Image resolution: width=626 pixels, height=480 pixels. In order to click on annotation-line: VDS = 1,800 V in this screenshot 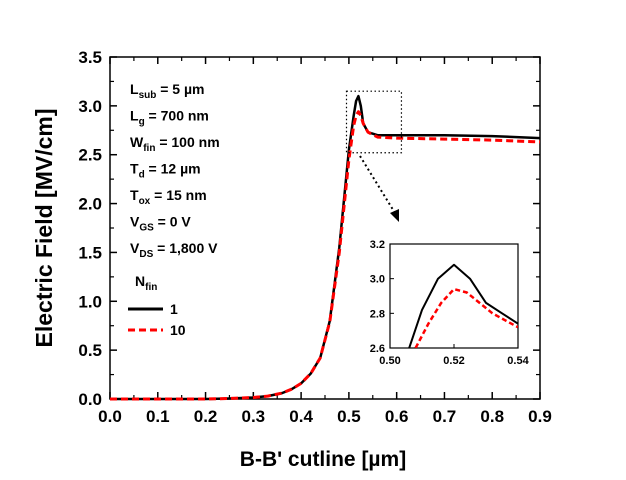, I will do `click(174, 250)`.